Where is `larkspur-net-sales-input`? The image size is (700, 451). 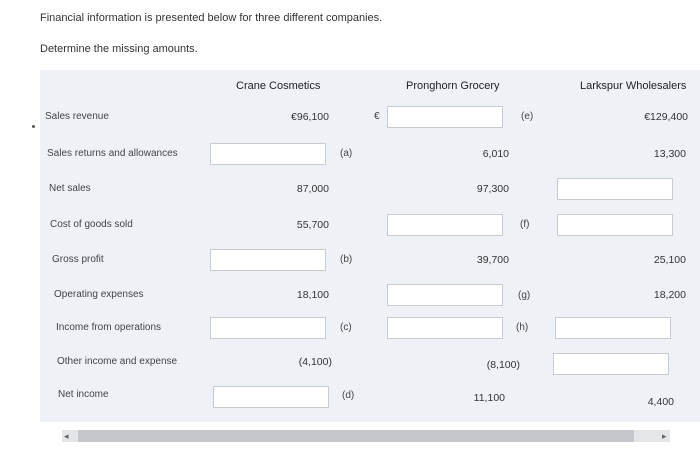 larkspur-net-sales-input is located at coordinates (615, 189).